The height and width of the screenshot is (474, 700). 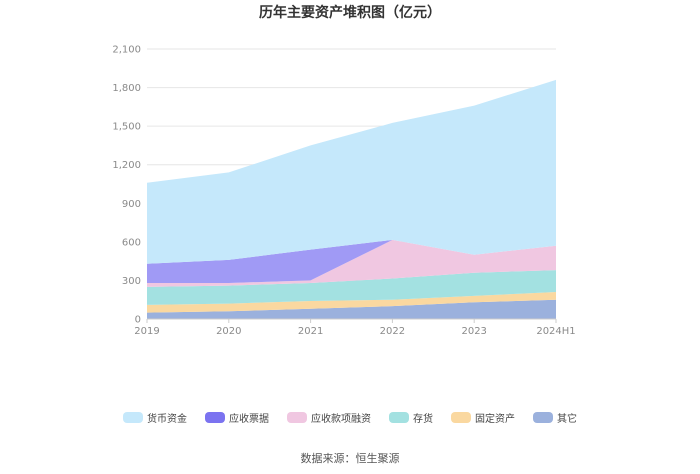 What do you see at coordinates (350, 458) in the screenshot?
I see `data-source: 数据来源：恒生聚源` at bounding box center [350, 458].